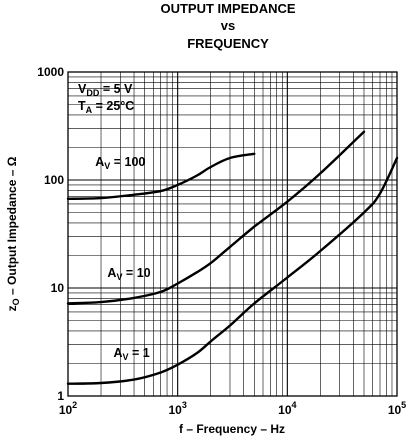 This screenshot has height=439, width=406. I want to click on y-tick-label: 1, so click(60, 396).